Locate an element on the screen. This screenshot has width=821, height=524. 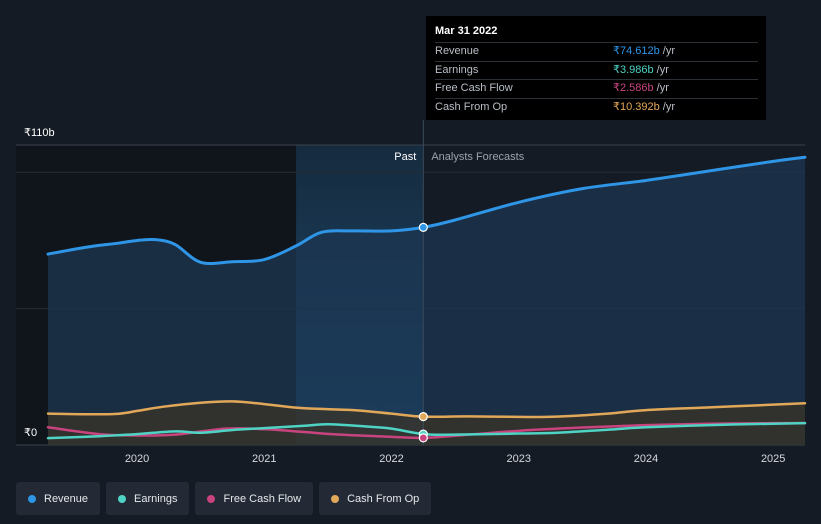
free-cash-flow-line is located at coordinates (426, 430).